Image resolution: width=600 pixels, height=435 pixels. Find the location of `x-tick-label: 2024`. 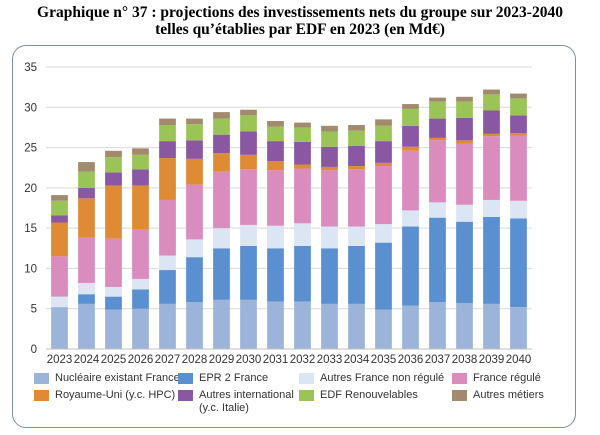

x-tick-label: 2024 is located at coordinates (87, 360).